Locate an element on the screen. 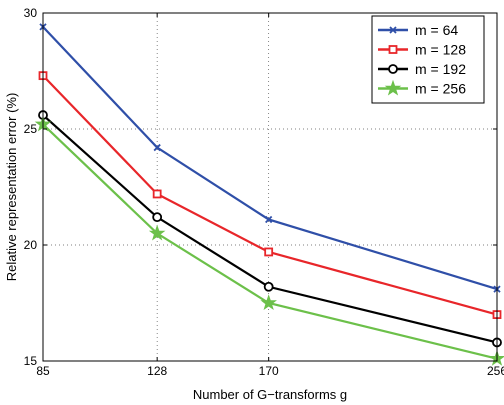 Image resolution: width=504 pixels, height=405 pixels. legend-label: m = 192 is located at coordinates (440, 69).